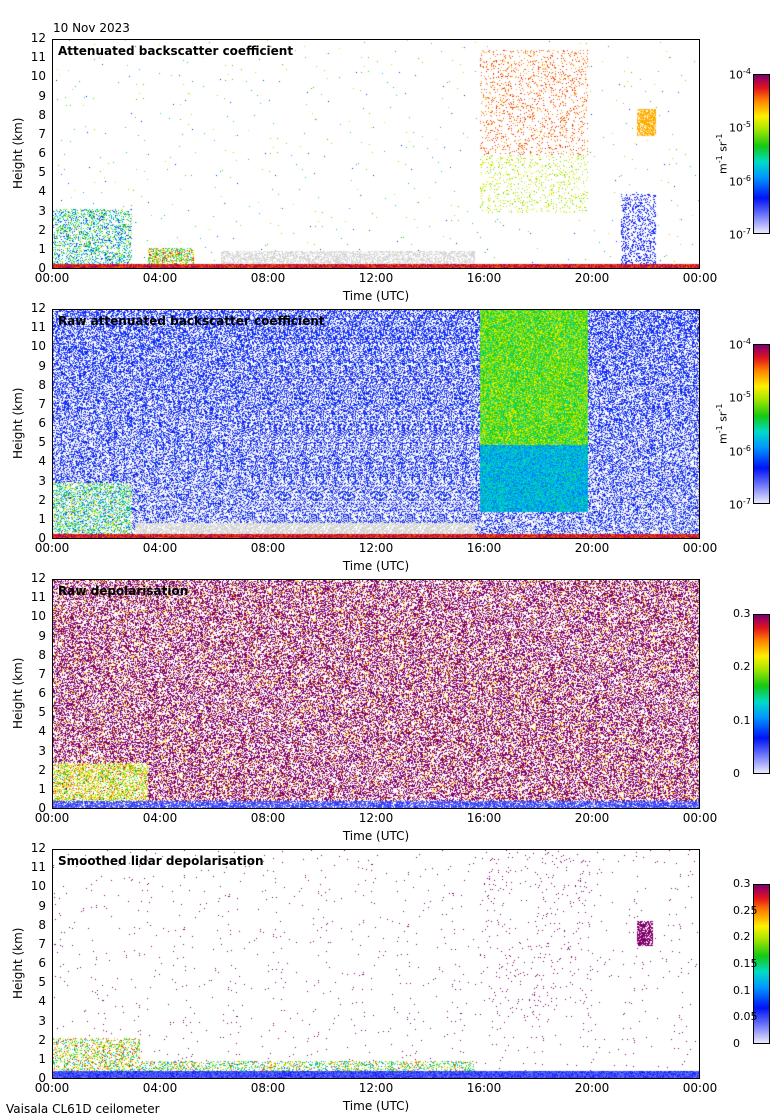 This screenshot has width=780, height=1120. What do you see at coordinates (745, 1017) in the screenshot?
I see `colorbar-tick-label: 0.05` at bounding box center [745, 1017].